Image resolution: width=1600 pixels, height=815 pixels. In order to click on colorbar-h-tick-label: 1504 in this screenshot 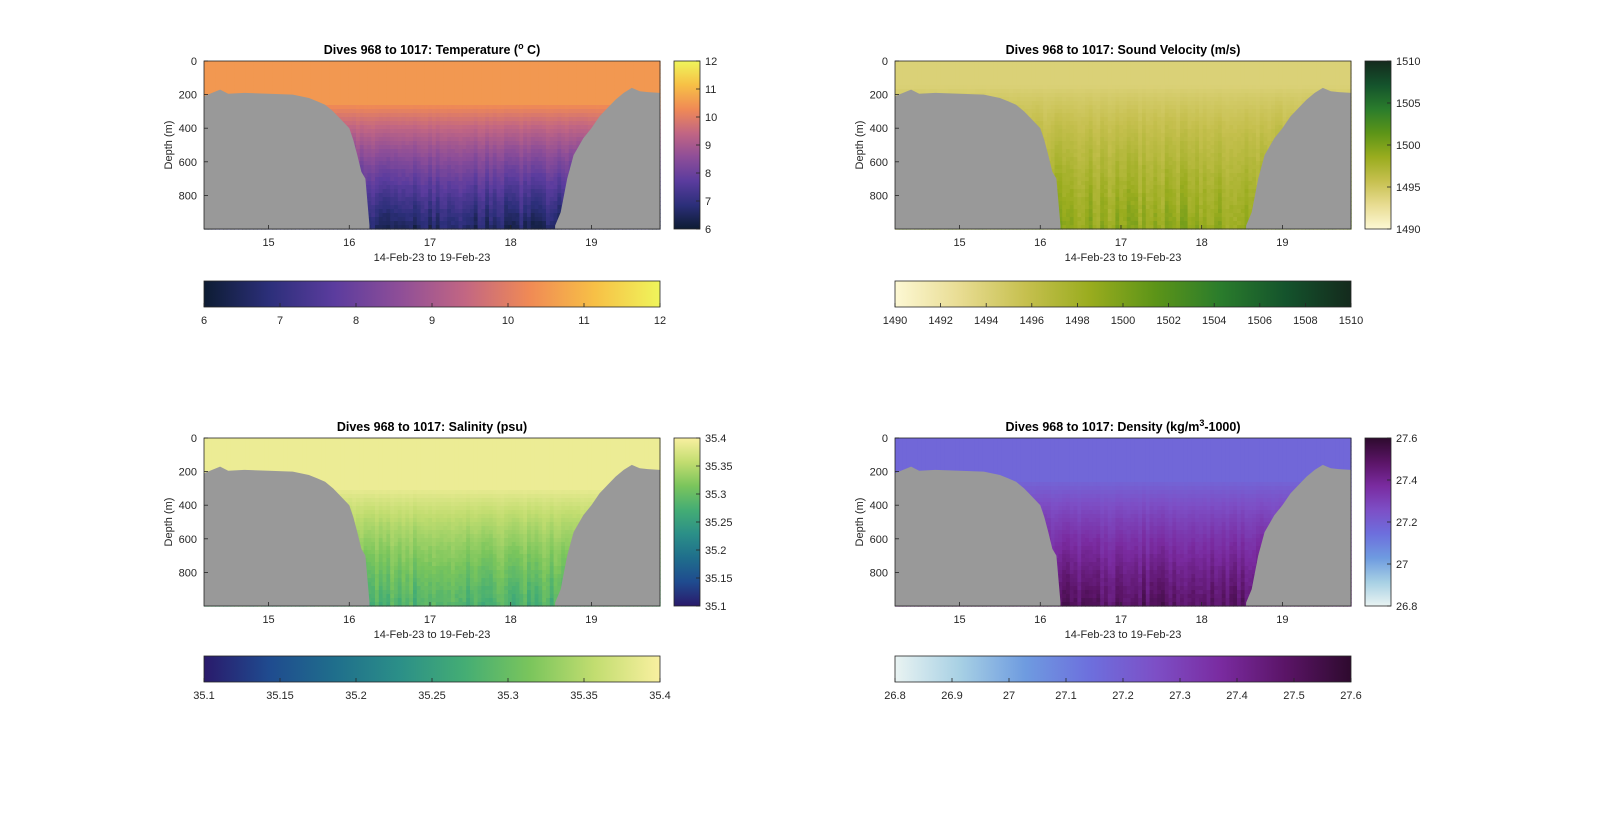, I will do `click(1214, 321)`.